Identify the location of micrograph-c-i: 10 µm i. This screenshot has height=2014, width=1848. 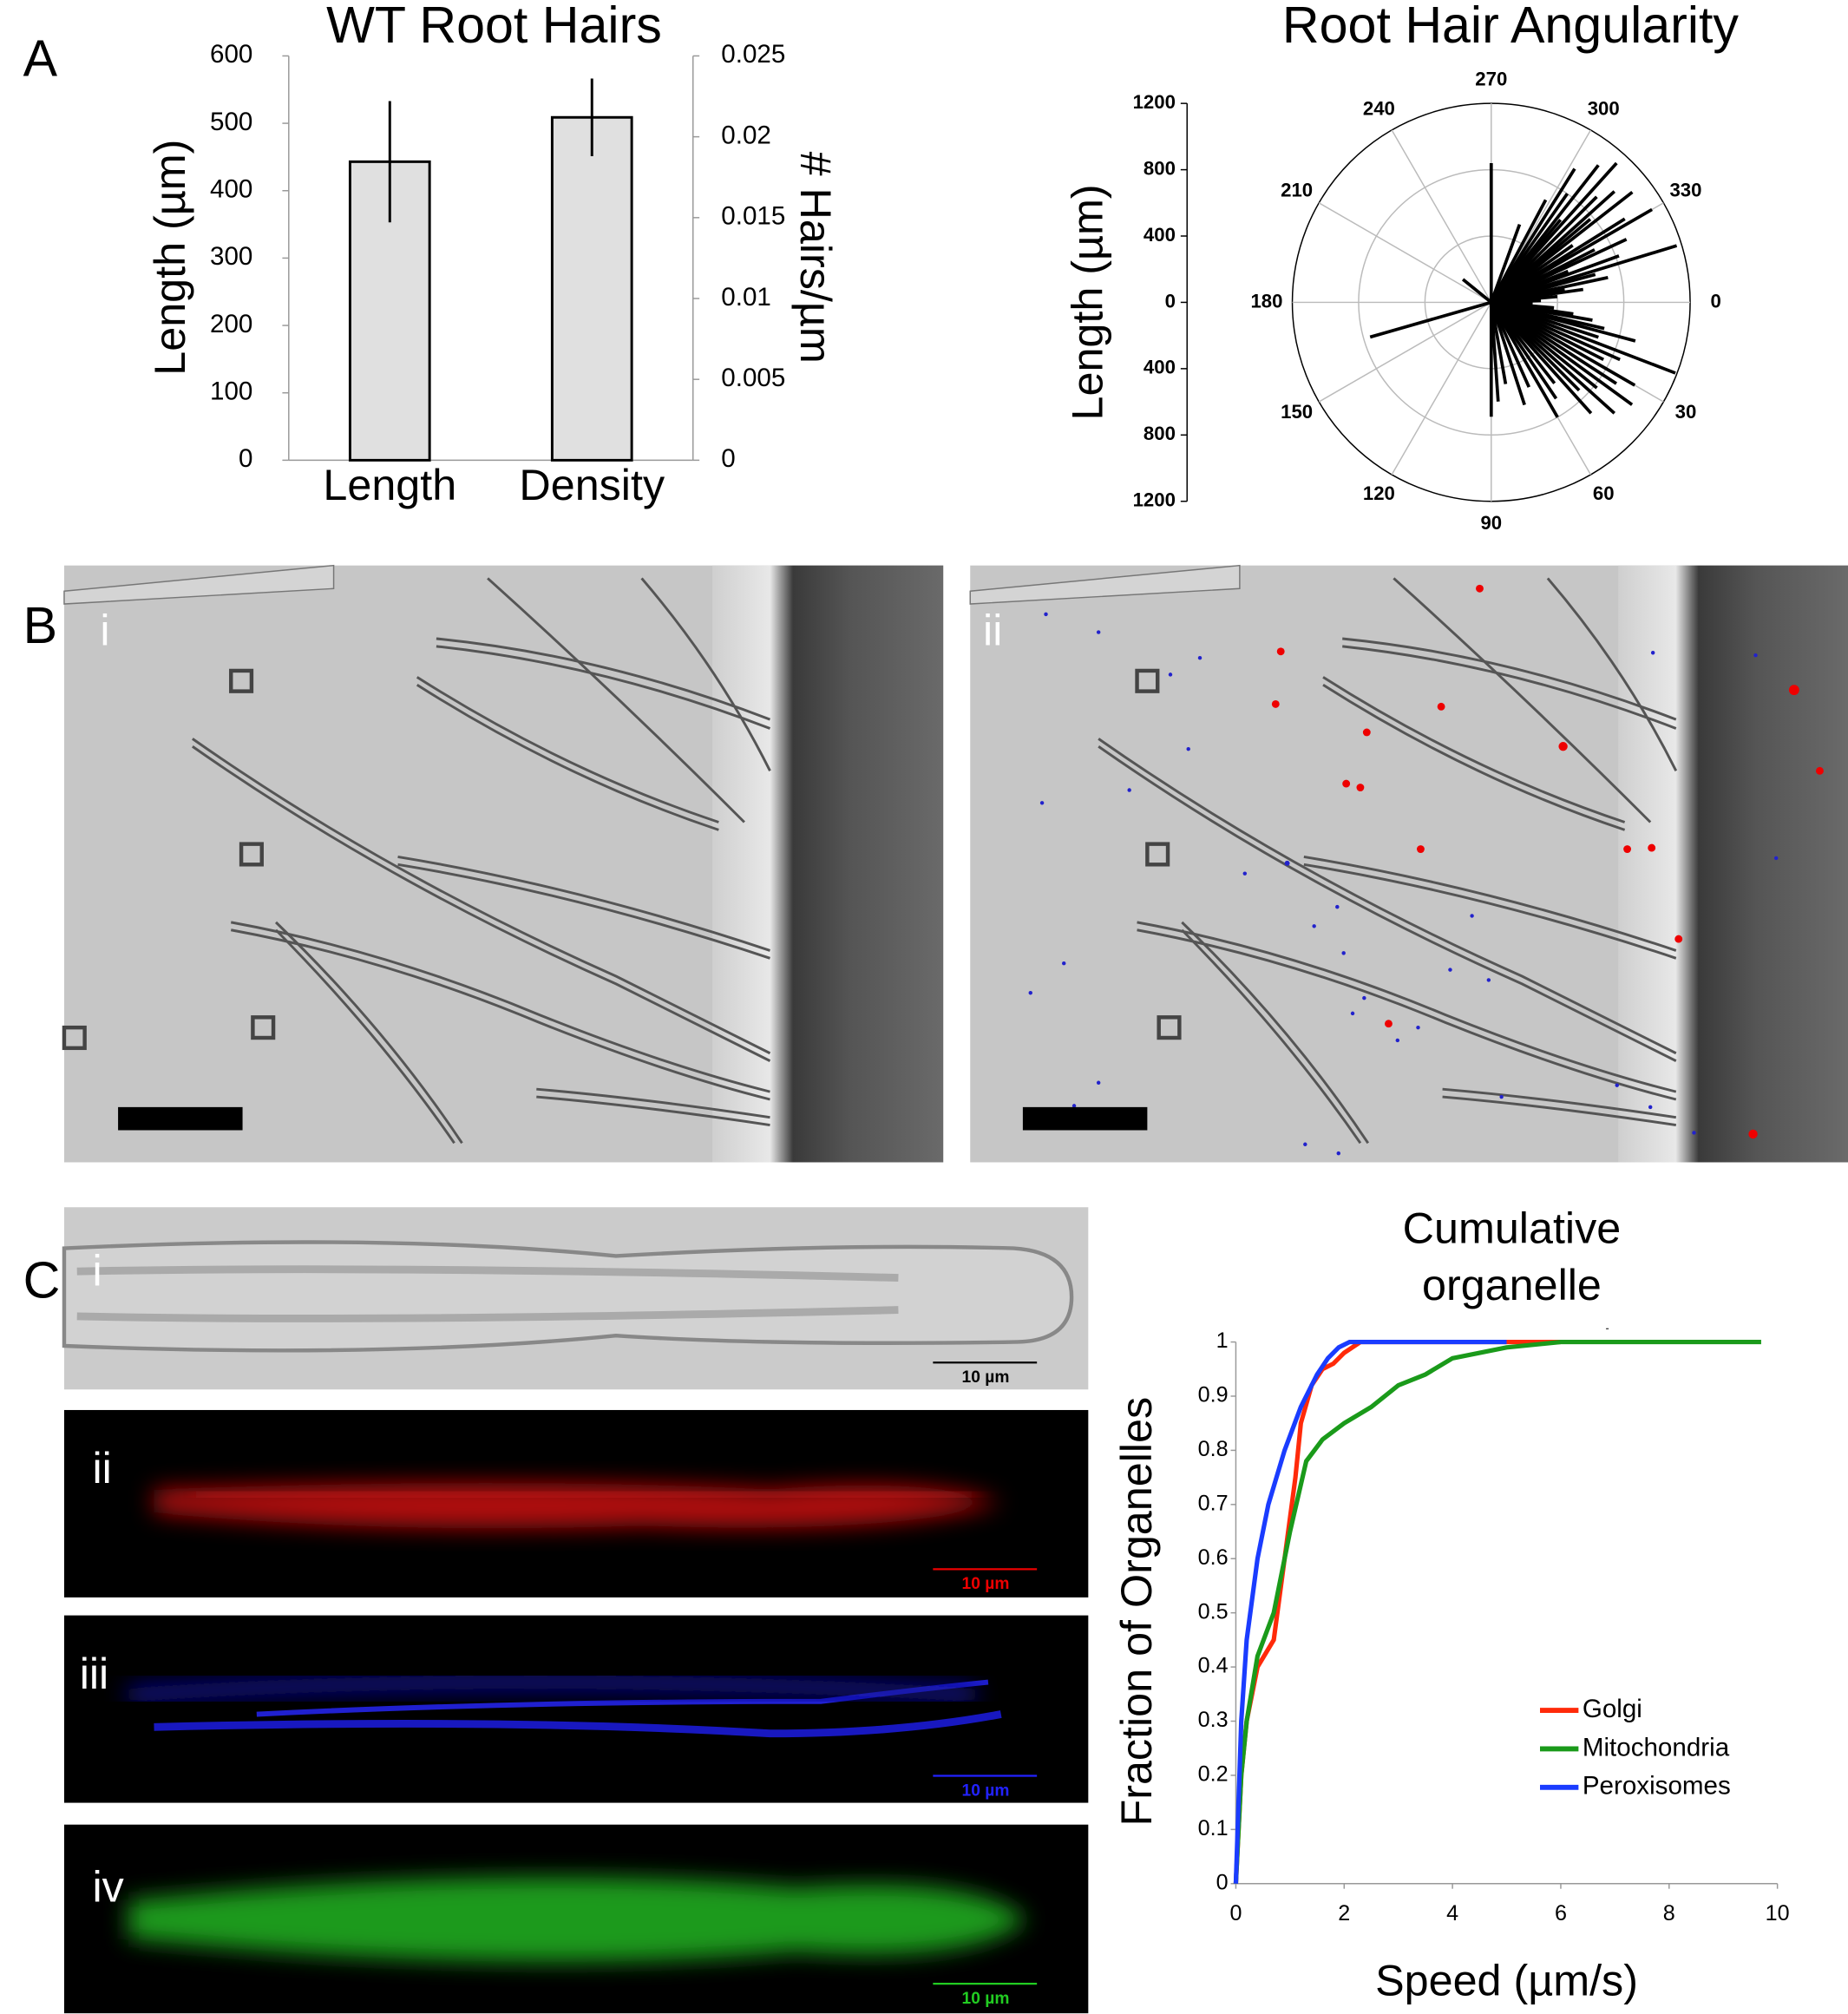
(575, 1298).